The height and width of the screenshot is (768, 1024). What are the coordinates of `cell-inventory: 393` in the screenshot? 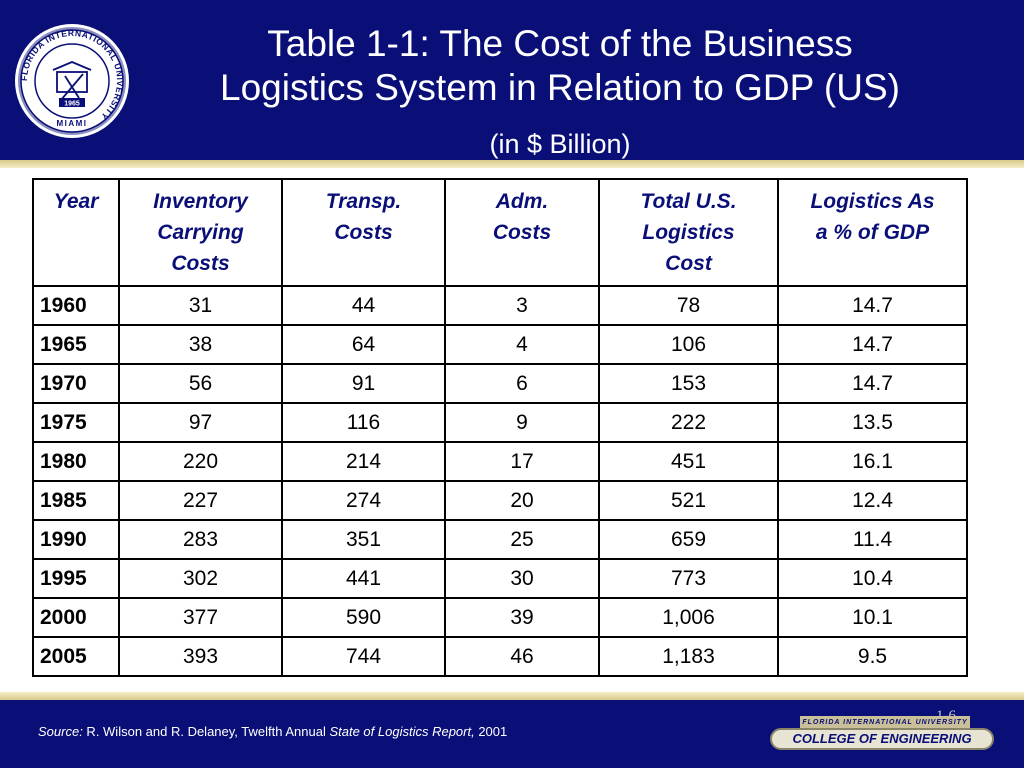 It's located at (200, 656).